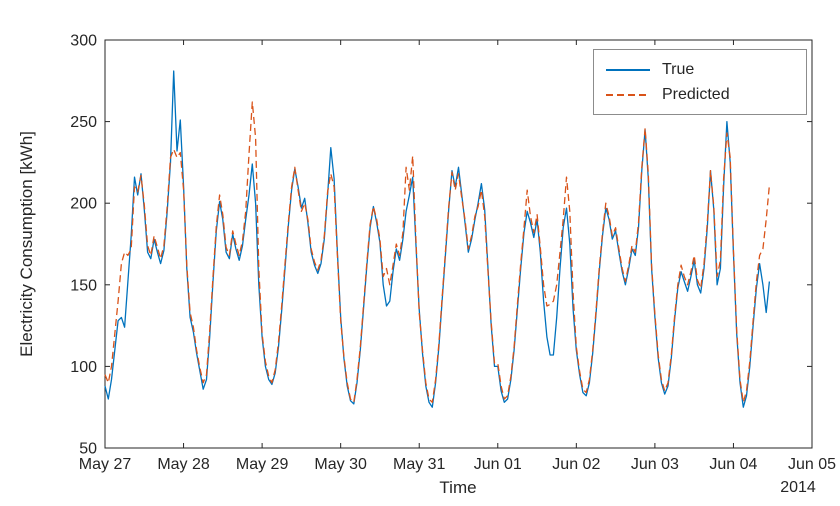  Describe the element at coordinates (83, 204) in the screenshot. I see `y-tick-label: 200` at that location.